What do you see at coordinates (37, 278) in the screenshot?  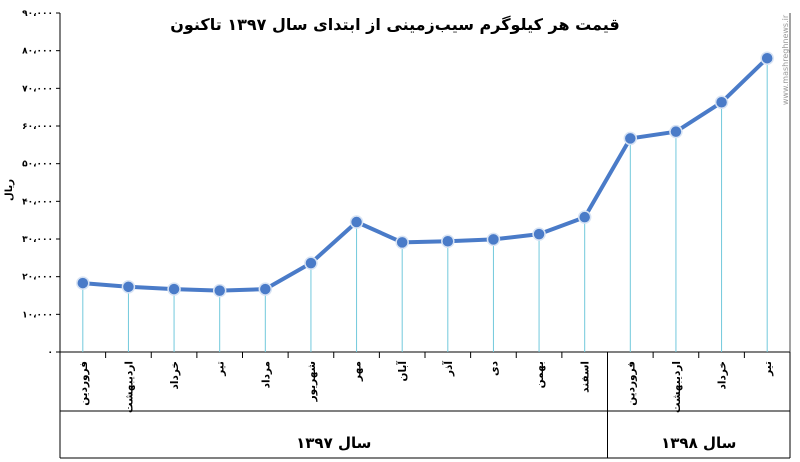 I see `y-tick-label: ۲۰،۰۰۰` at bounding box center [37, 278].